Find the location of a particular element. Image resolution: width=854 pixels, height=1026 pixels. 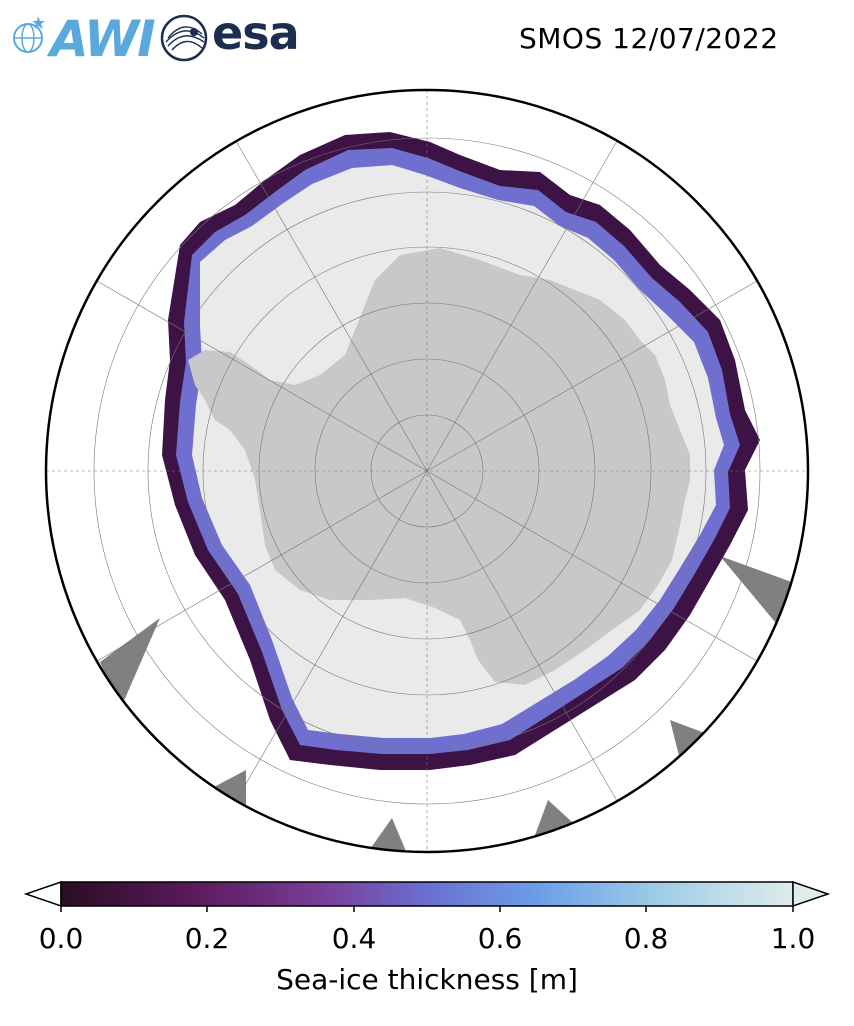

colorbar is located at coordinates (427, 896).